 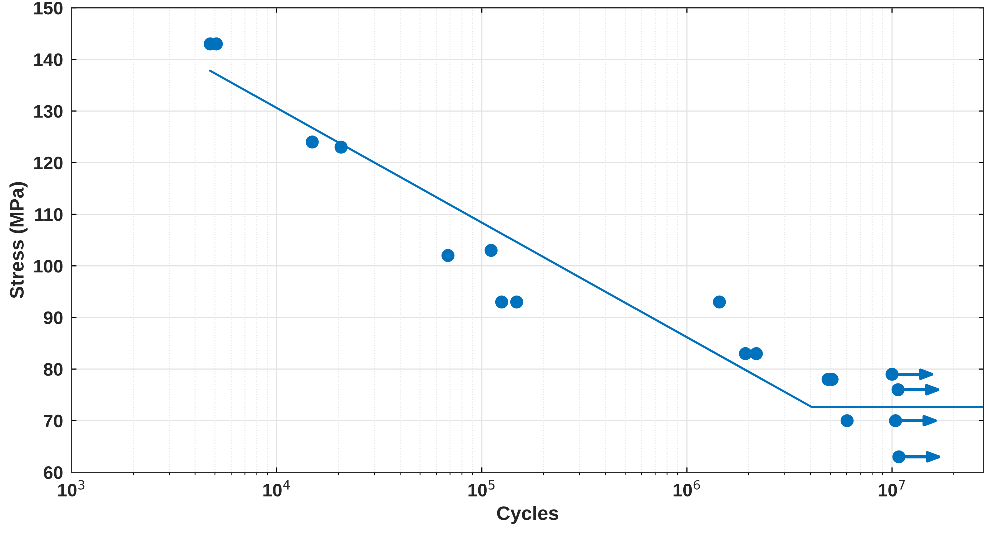 What do you see at coordinates (53, 369) in the screenshot?
I see `y-tick-label: 80` at bounding box center [53, 369].